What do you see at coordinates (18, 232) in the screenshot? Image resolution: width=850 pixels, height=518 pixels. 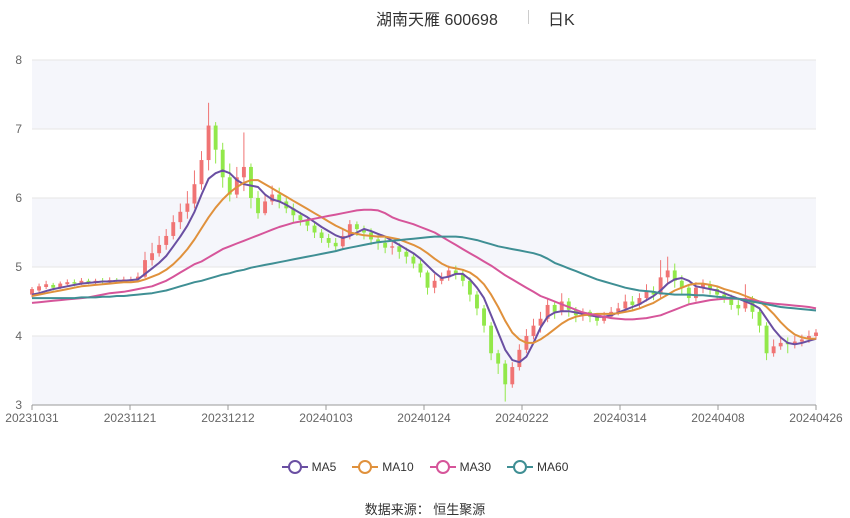 I see `y-axis: 3 4 5 6 7 8` at bounding box center [18, 232].